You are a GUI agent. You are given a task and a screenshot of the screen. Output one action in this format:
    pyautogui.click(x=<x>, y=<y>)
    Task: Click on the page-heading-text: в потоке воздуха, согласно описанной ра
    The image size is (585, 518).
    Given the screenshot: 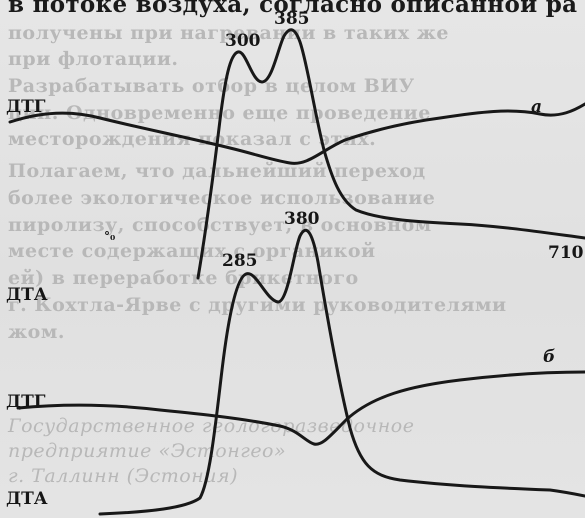 What is the action you would take?
    pyautogui.click(x=293, y=9)
    